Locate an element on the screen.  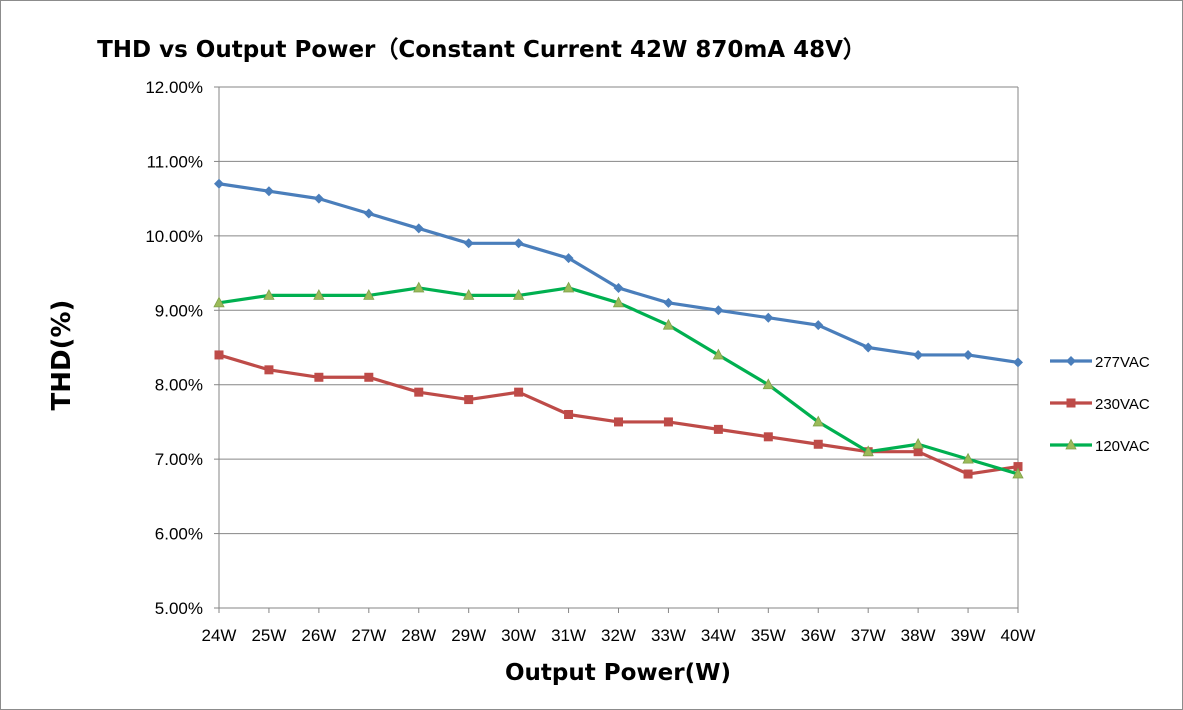
legend-item: 277VAC is located at coordinates (1100, 362).